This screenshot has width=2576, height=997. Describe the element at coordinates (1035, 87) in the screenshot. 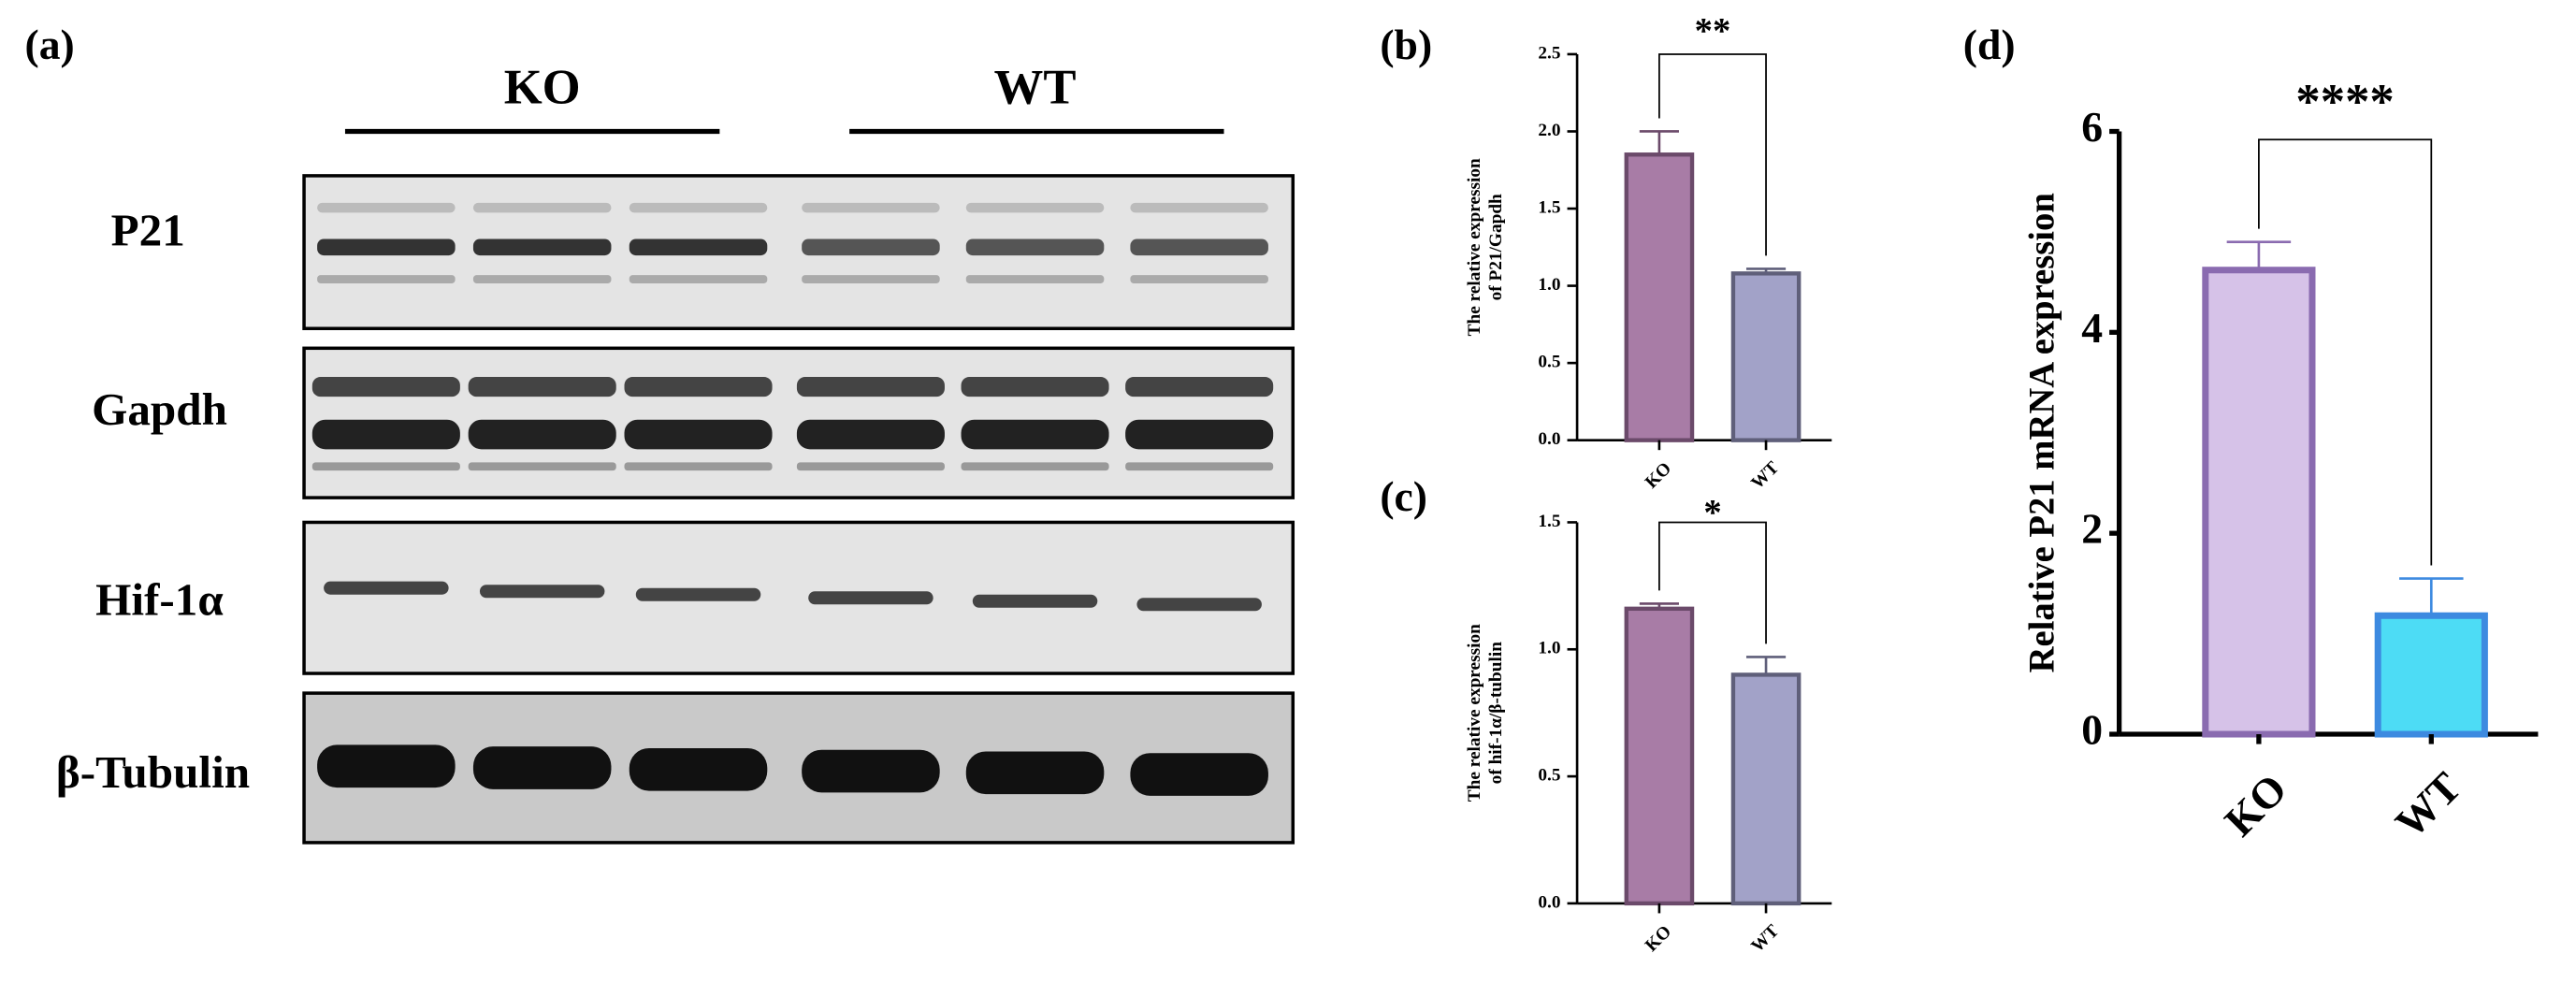

I see `group-label: WT` at that location.